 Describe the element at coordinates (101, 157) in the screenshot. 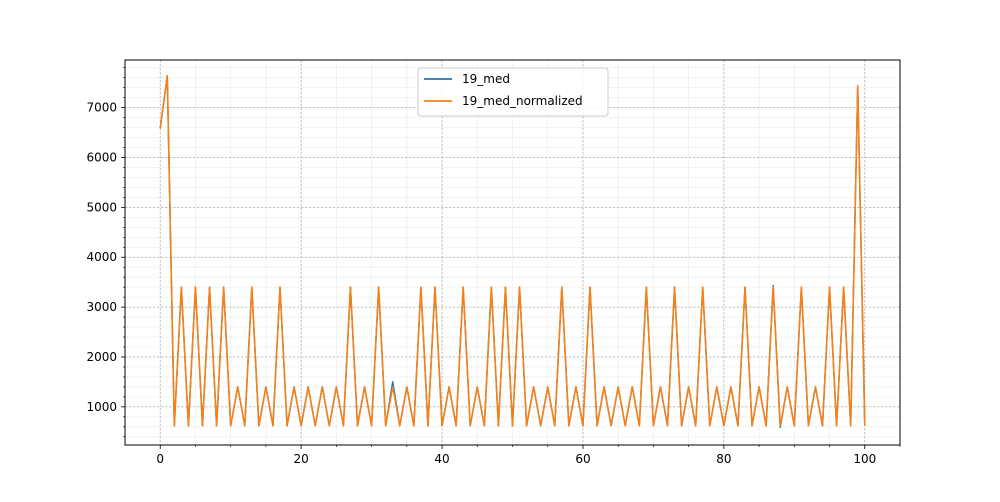

I see `y-tick-label: 6000` at that location.